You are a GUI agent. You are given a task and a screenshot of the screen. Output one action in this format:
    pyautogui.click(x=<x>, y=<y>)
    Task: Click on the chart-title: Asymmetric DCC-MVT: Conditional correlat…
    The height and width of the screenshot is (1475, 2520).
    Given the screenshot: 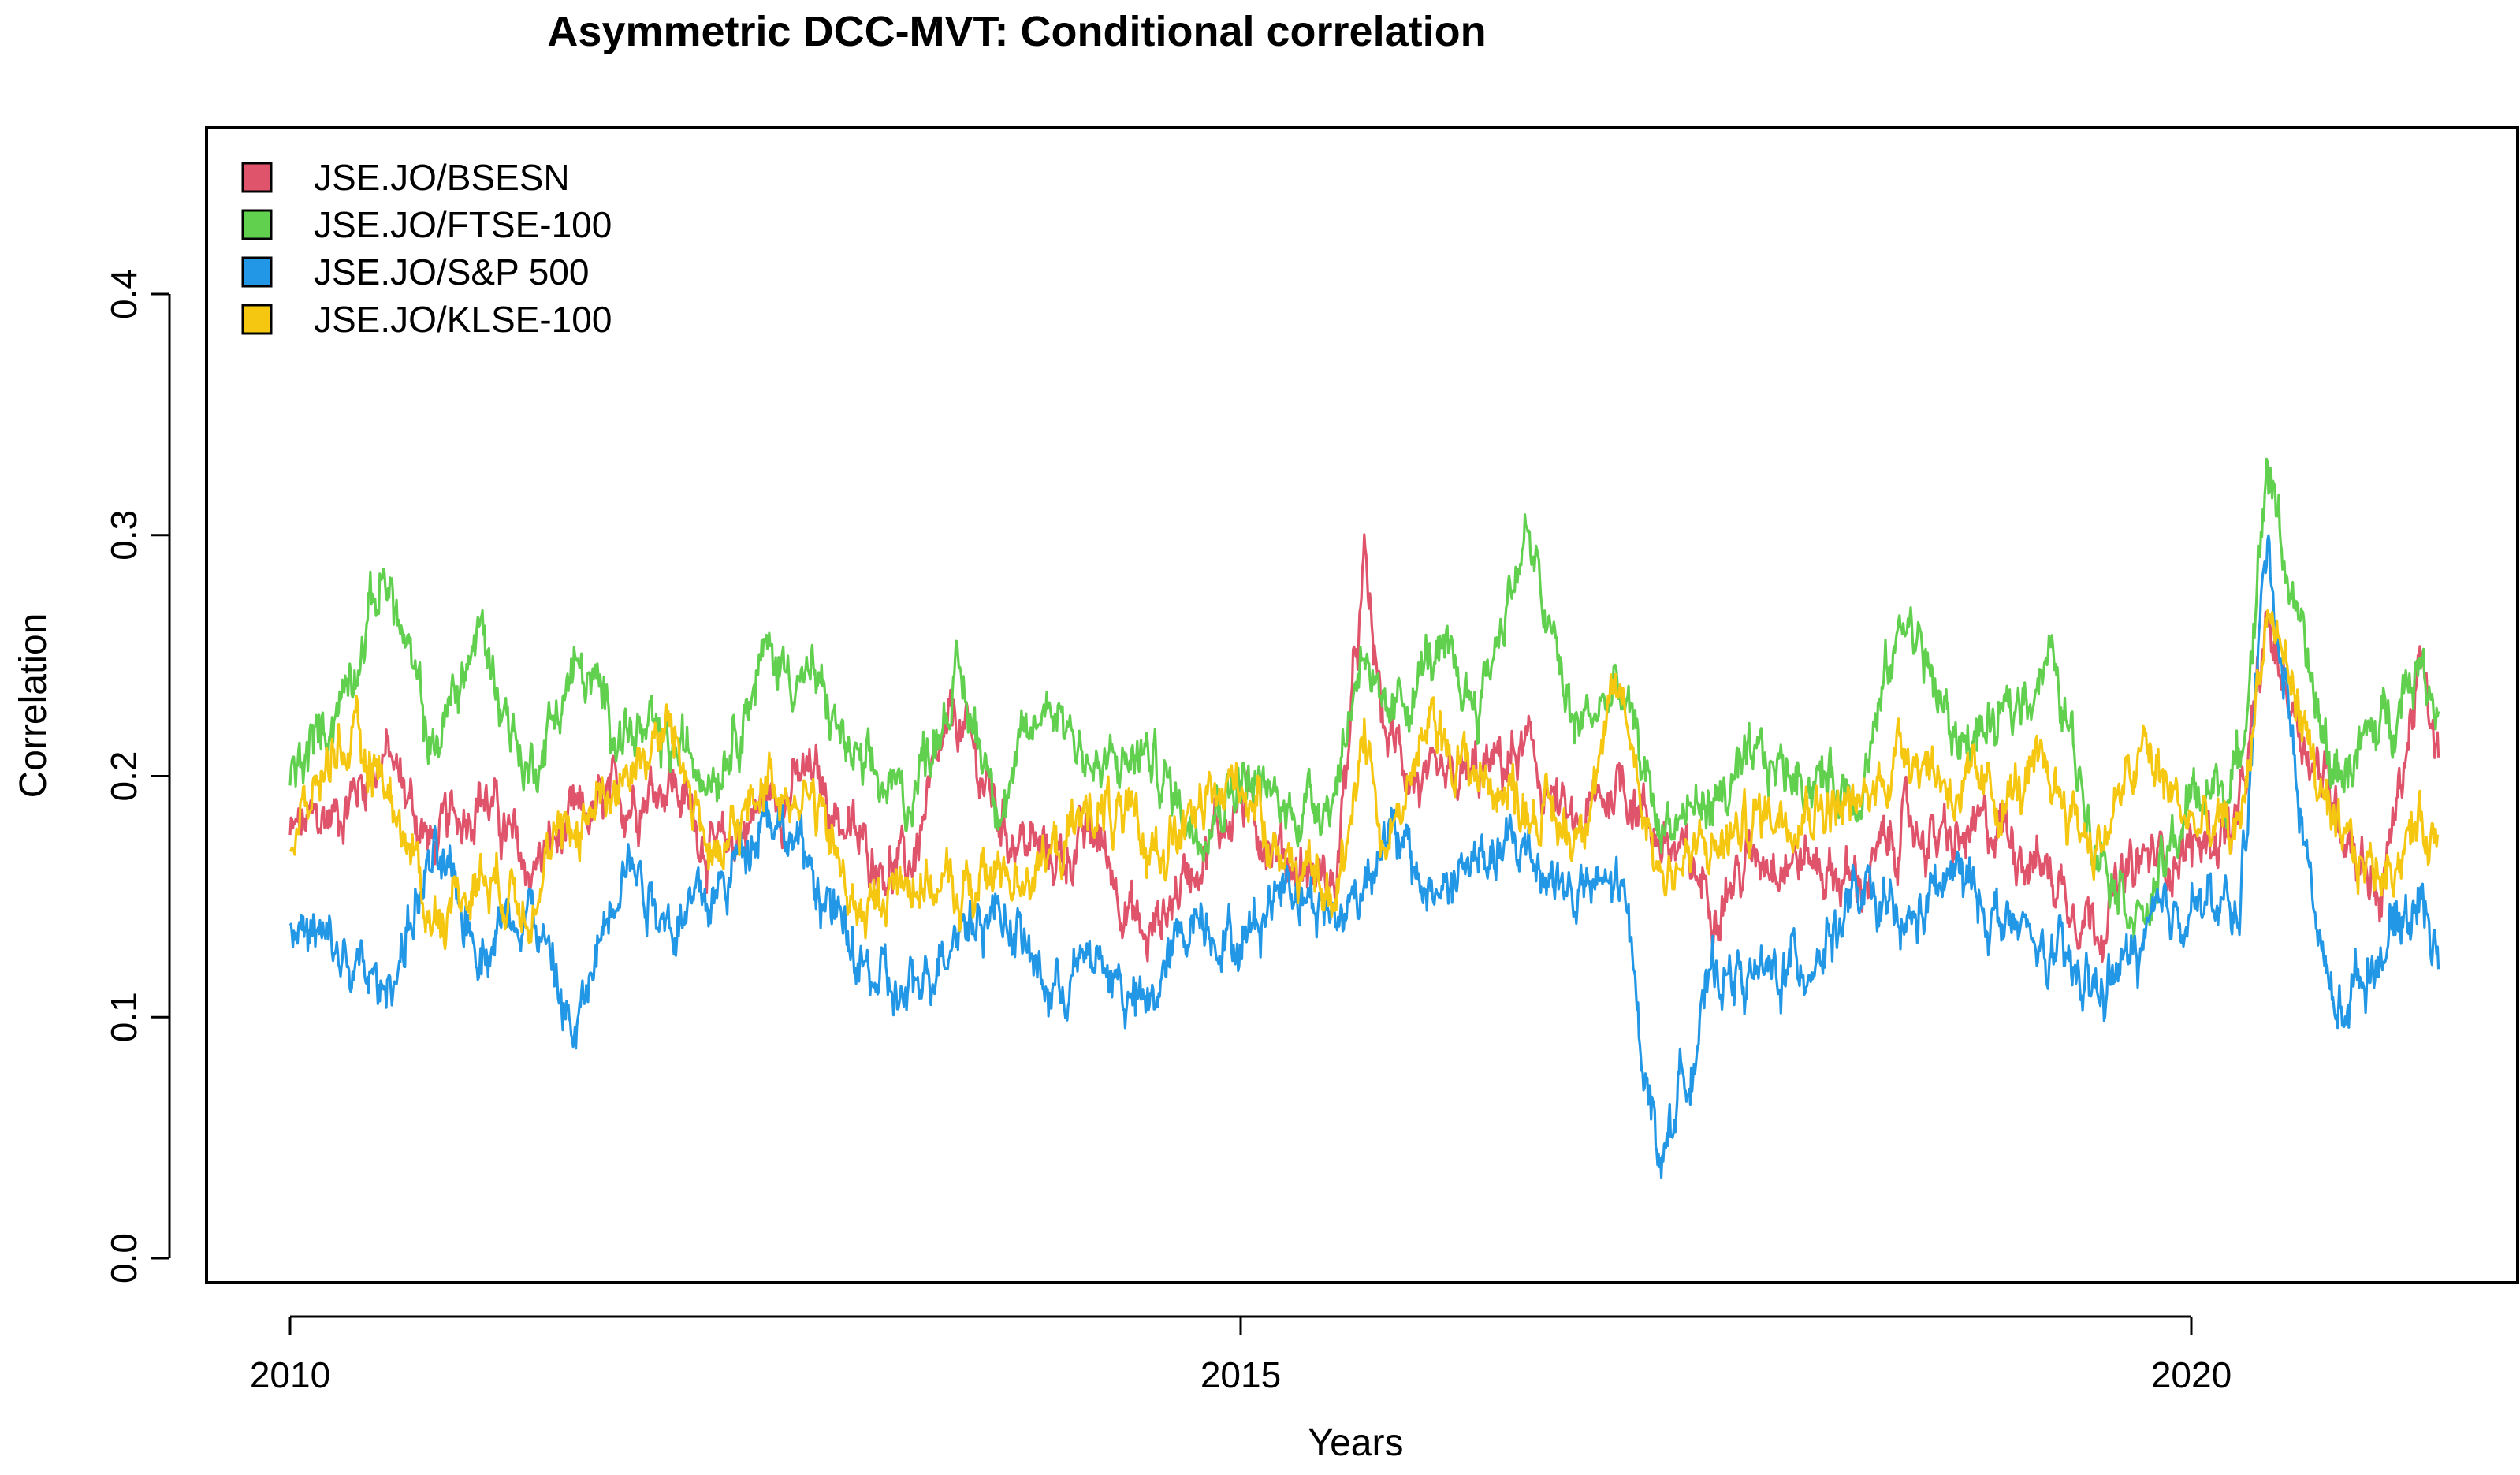 What is the action you would take?
    pyautogui.click(x=1016, y=31)
    